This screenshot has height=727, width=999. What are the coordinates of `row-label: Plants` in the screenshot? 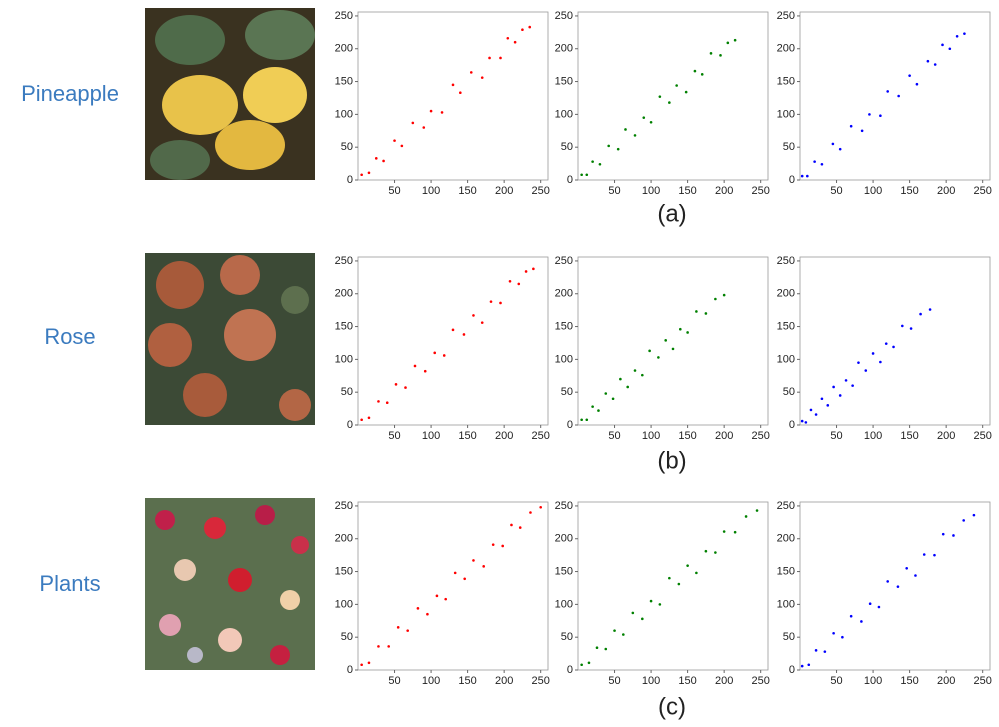 It's located at (69, 583).